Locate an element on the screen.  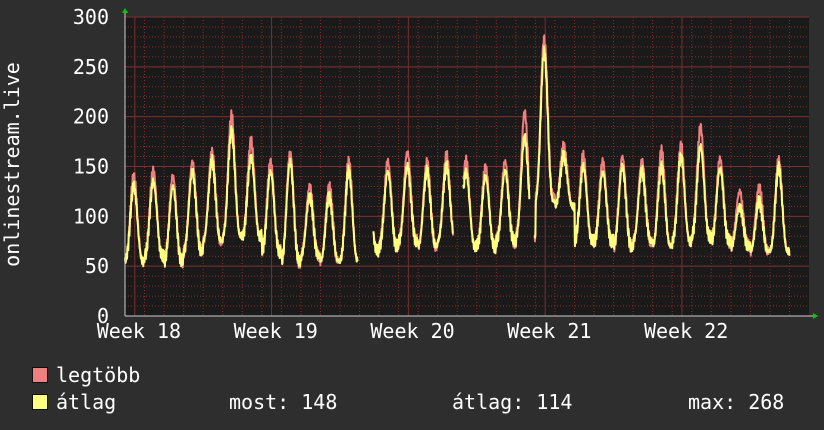
x-tick-label: Week 20 is located at coordinates (412, 331).